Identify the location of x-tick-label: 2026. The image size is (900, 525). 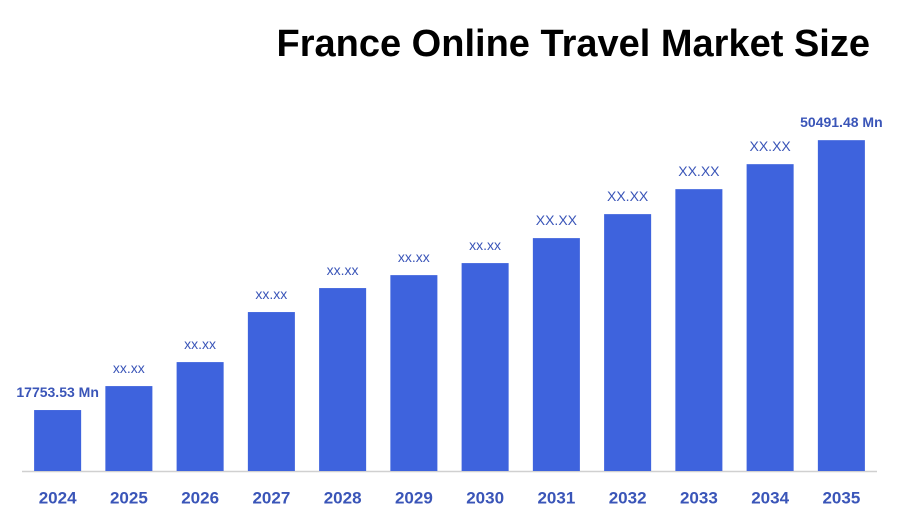
(200, 497).